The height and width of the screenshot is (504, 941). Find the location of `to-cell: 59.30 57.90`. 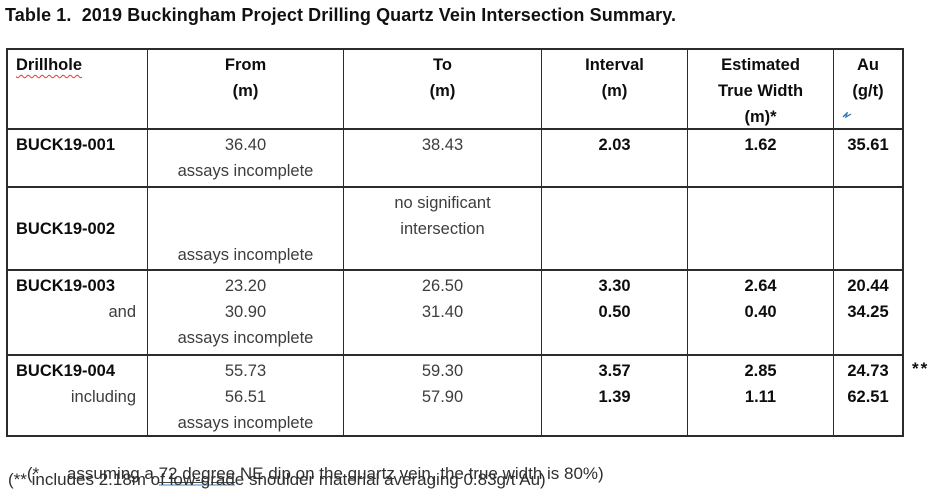

to-cell: 59.30 57.90 is located at coordinates (443, 395).